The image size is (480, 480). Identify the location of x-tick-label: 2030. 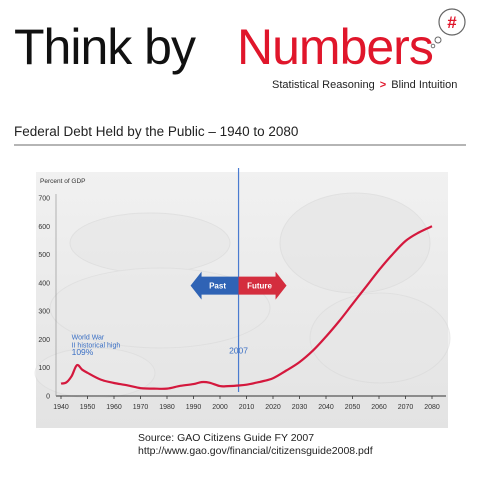
(300, 407).